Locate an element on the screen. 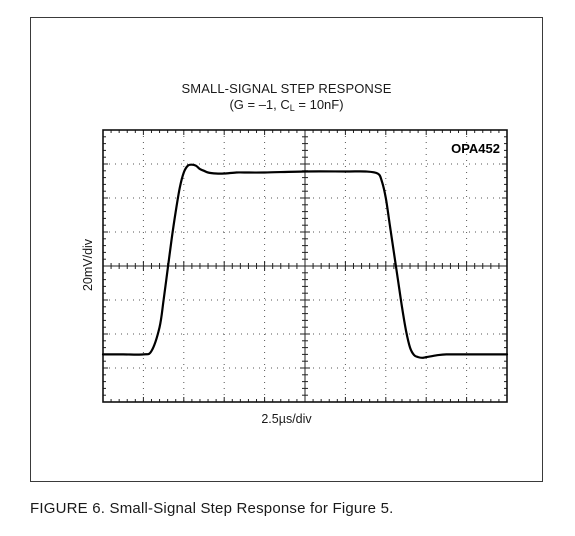 The height and width of the screenshot is (536, 575). subtitle-prefix: (G = –1, C is located at coordinates (259, 104).